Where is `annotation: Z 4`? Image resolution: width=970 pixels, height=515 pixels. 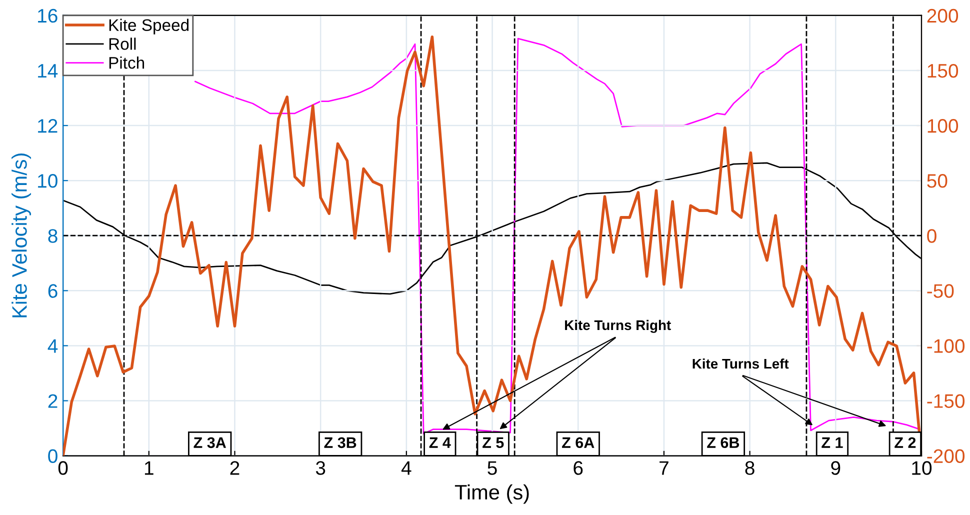
annotation: Z 4 is located at coordinates (440, 442).